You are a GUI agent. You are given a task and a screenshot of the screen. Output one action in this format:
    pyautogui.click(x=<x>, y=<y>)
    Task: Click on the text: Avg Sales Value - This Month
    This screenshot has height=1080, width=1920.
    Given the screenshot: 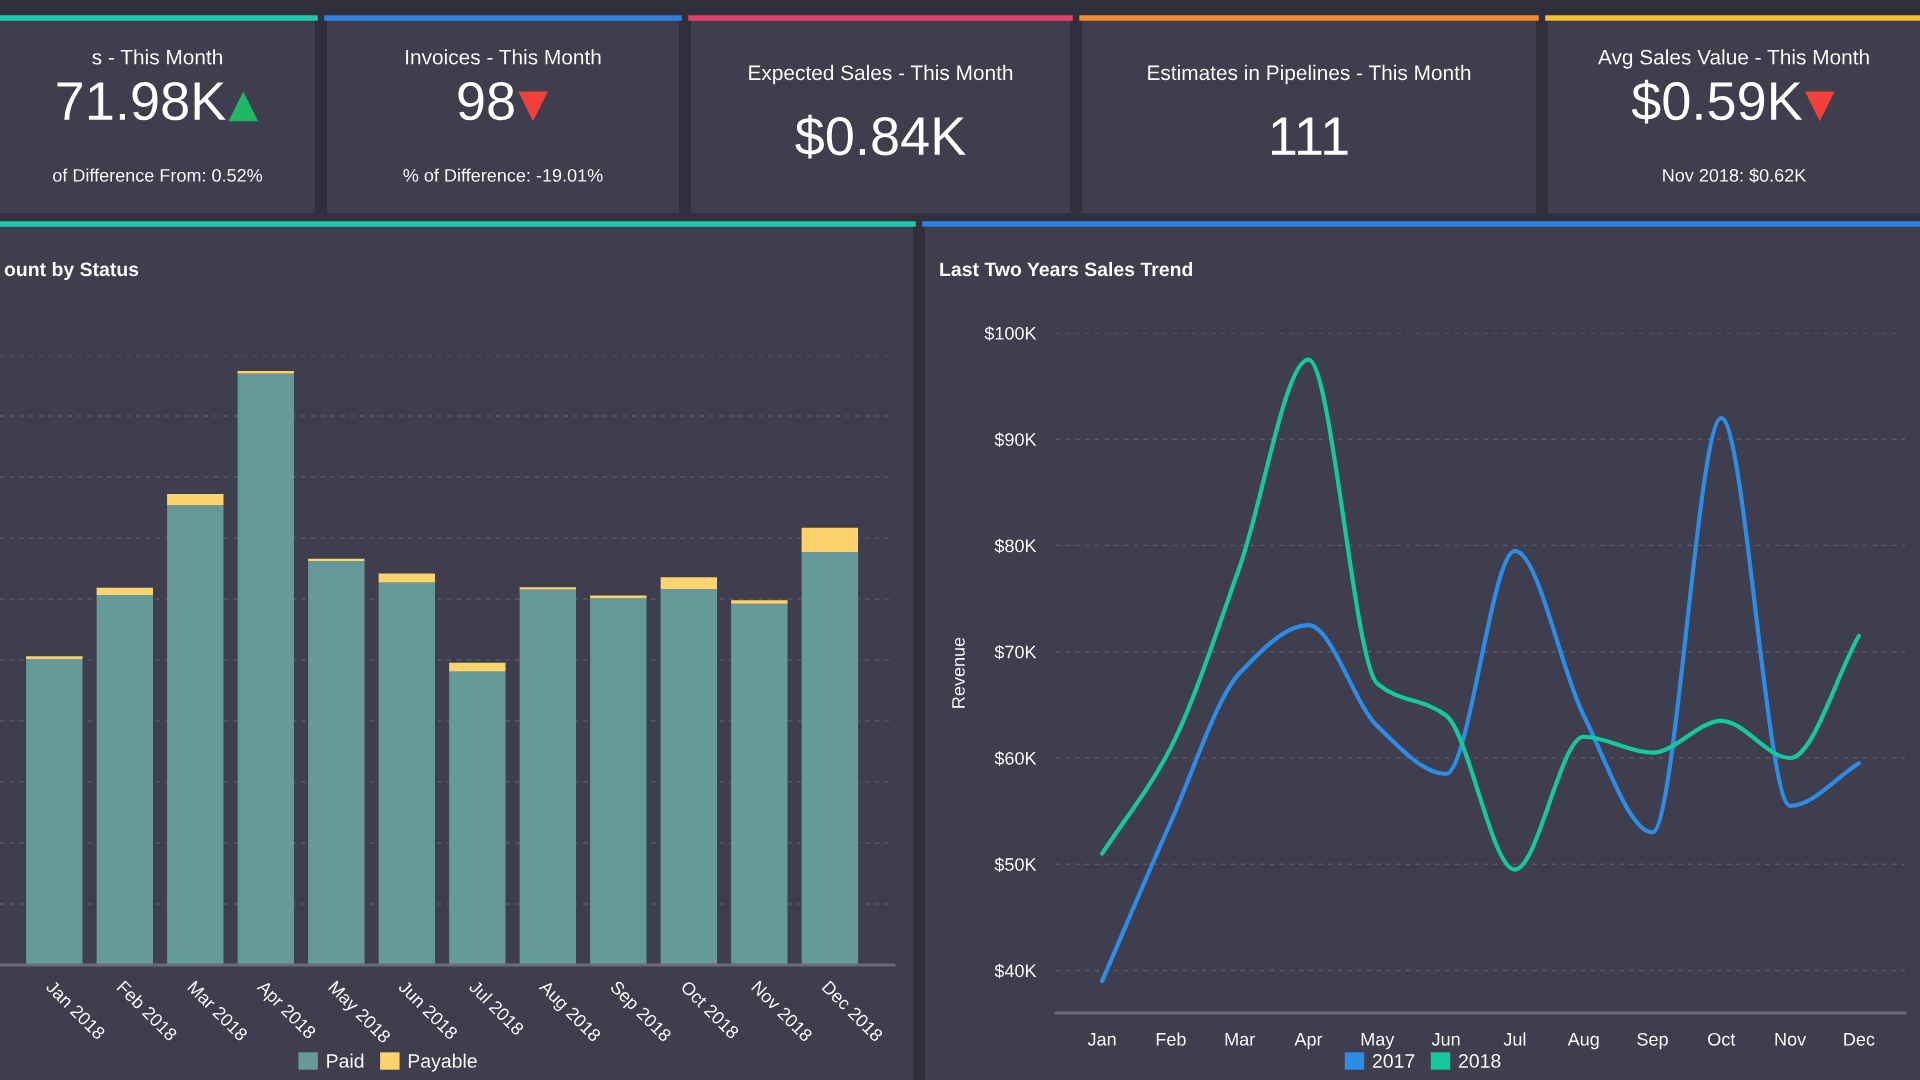 What is the action you would take?
    pyautogui.click(x=1733, y=59)
    